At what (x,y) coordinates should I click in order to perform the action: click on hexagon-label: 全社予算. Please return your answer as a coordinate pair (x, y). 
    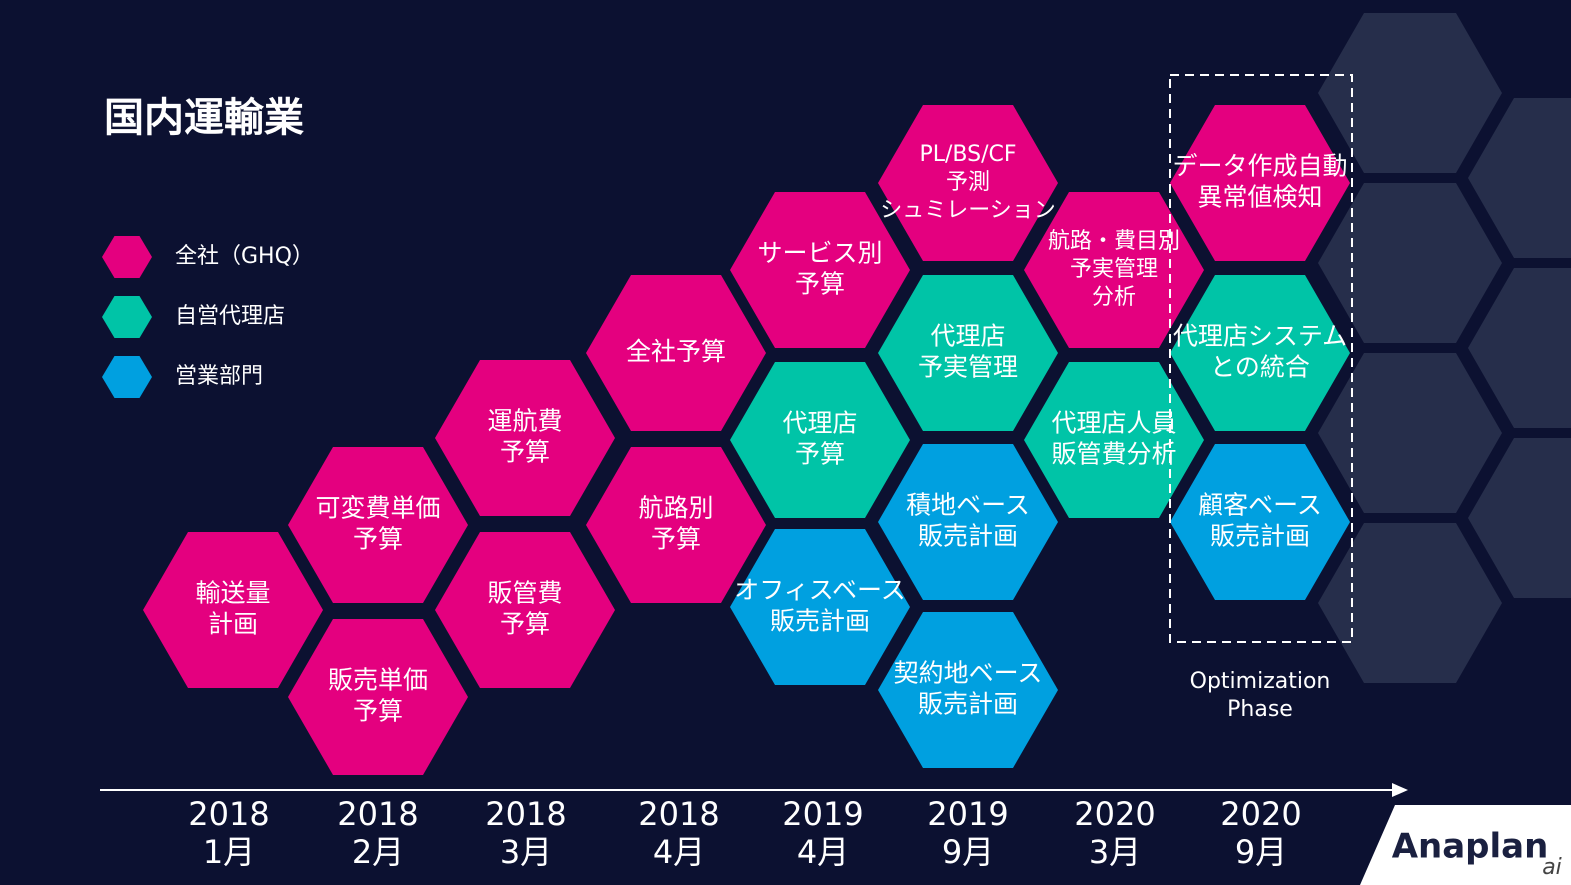
    Looking at the image, I should click on (676, 351).